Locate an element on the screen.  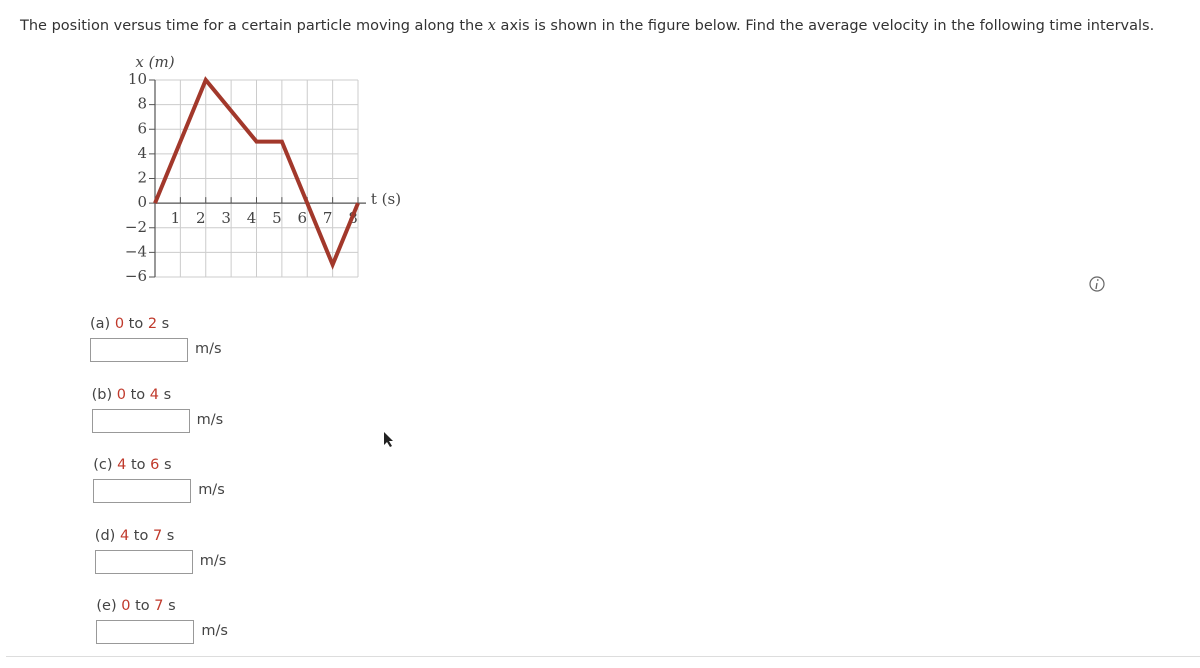
question-part: (c) 4 to 6 s m/s is located at coordinates (159, 480).